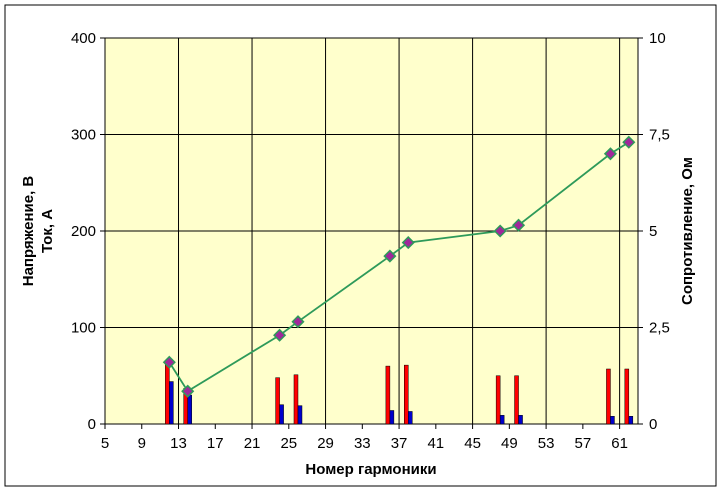 The width and height of the screenshot is (722, 498). I want to click on x-tick-label: 61, so click(619, 443).